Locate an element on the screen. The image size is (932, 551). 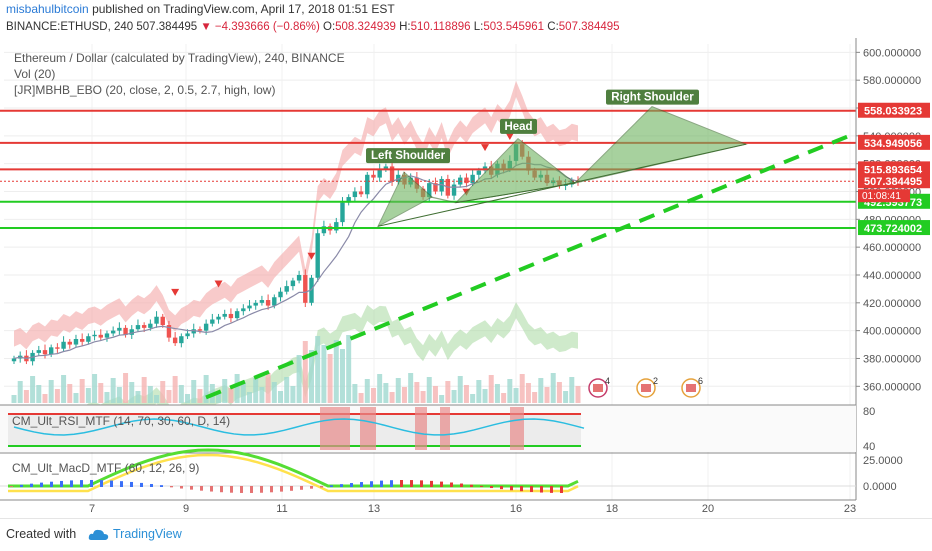
price-level-tag is located at coordinates (894, 169).